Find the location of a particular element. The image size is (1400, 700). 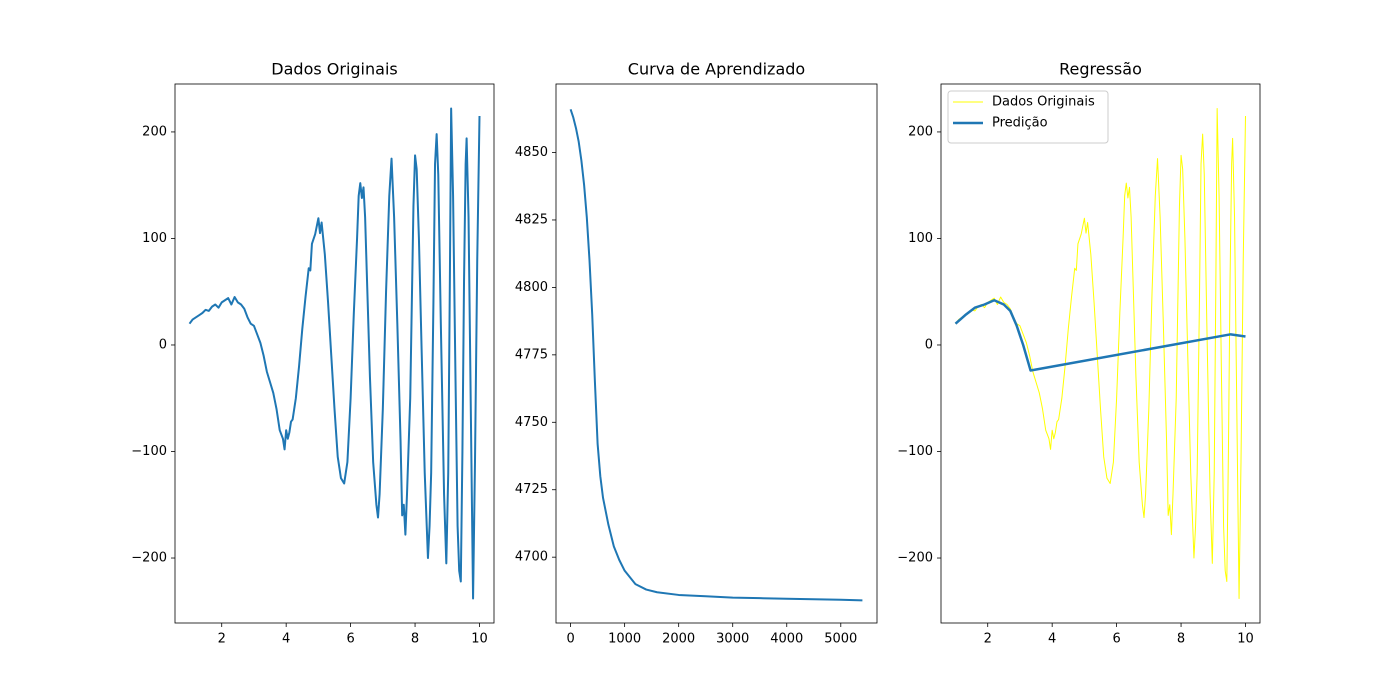

y-tick-label: 4825 is located at coordinates (531, 219).